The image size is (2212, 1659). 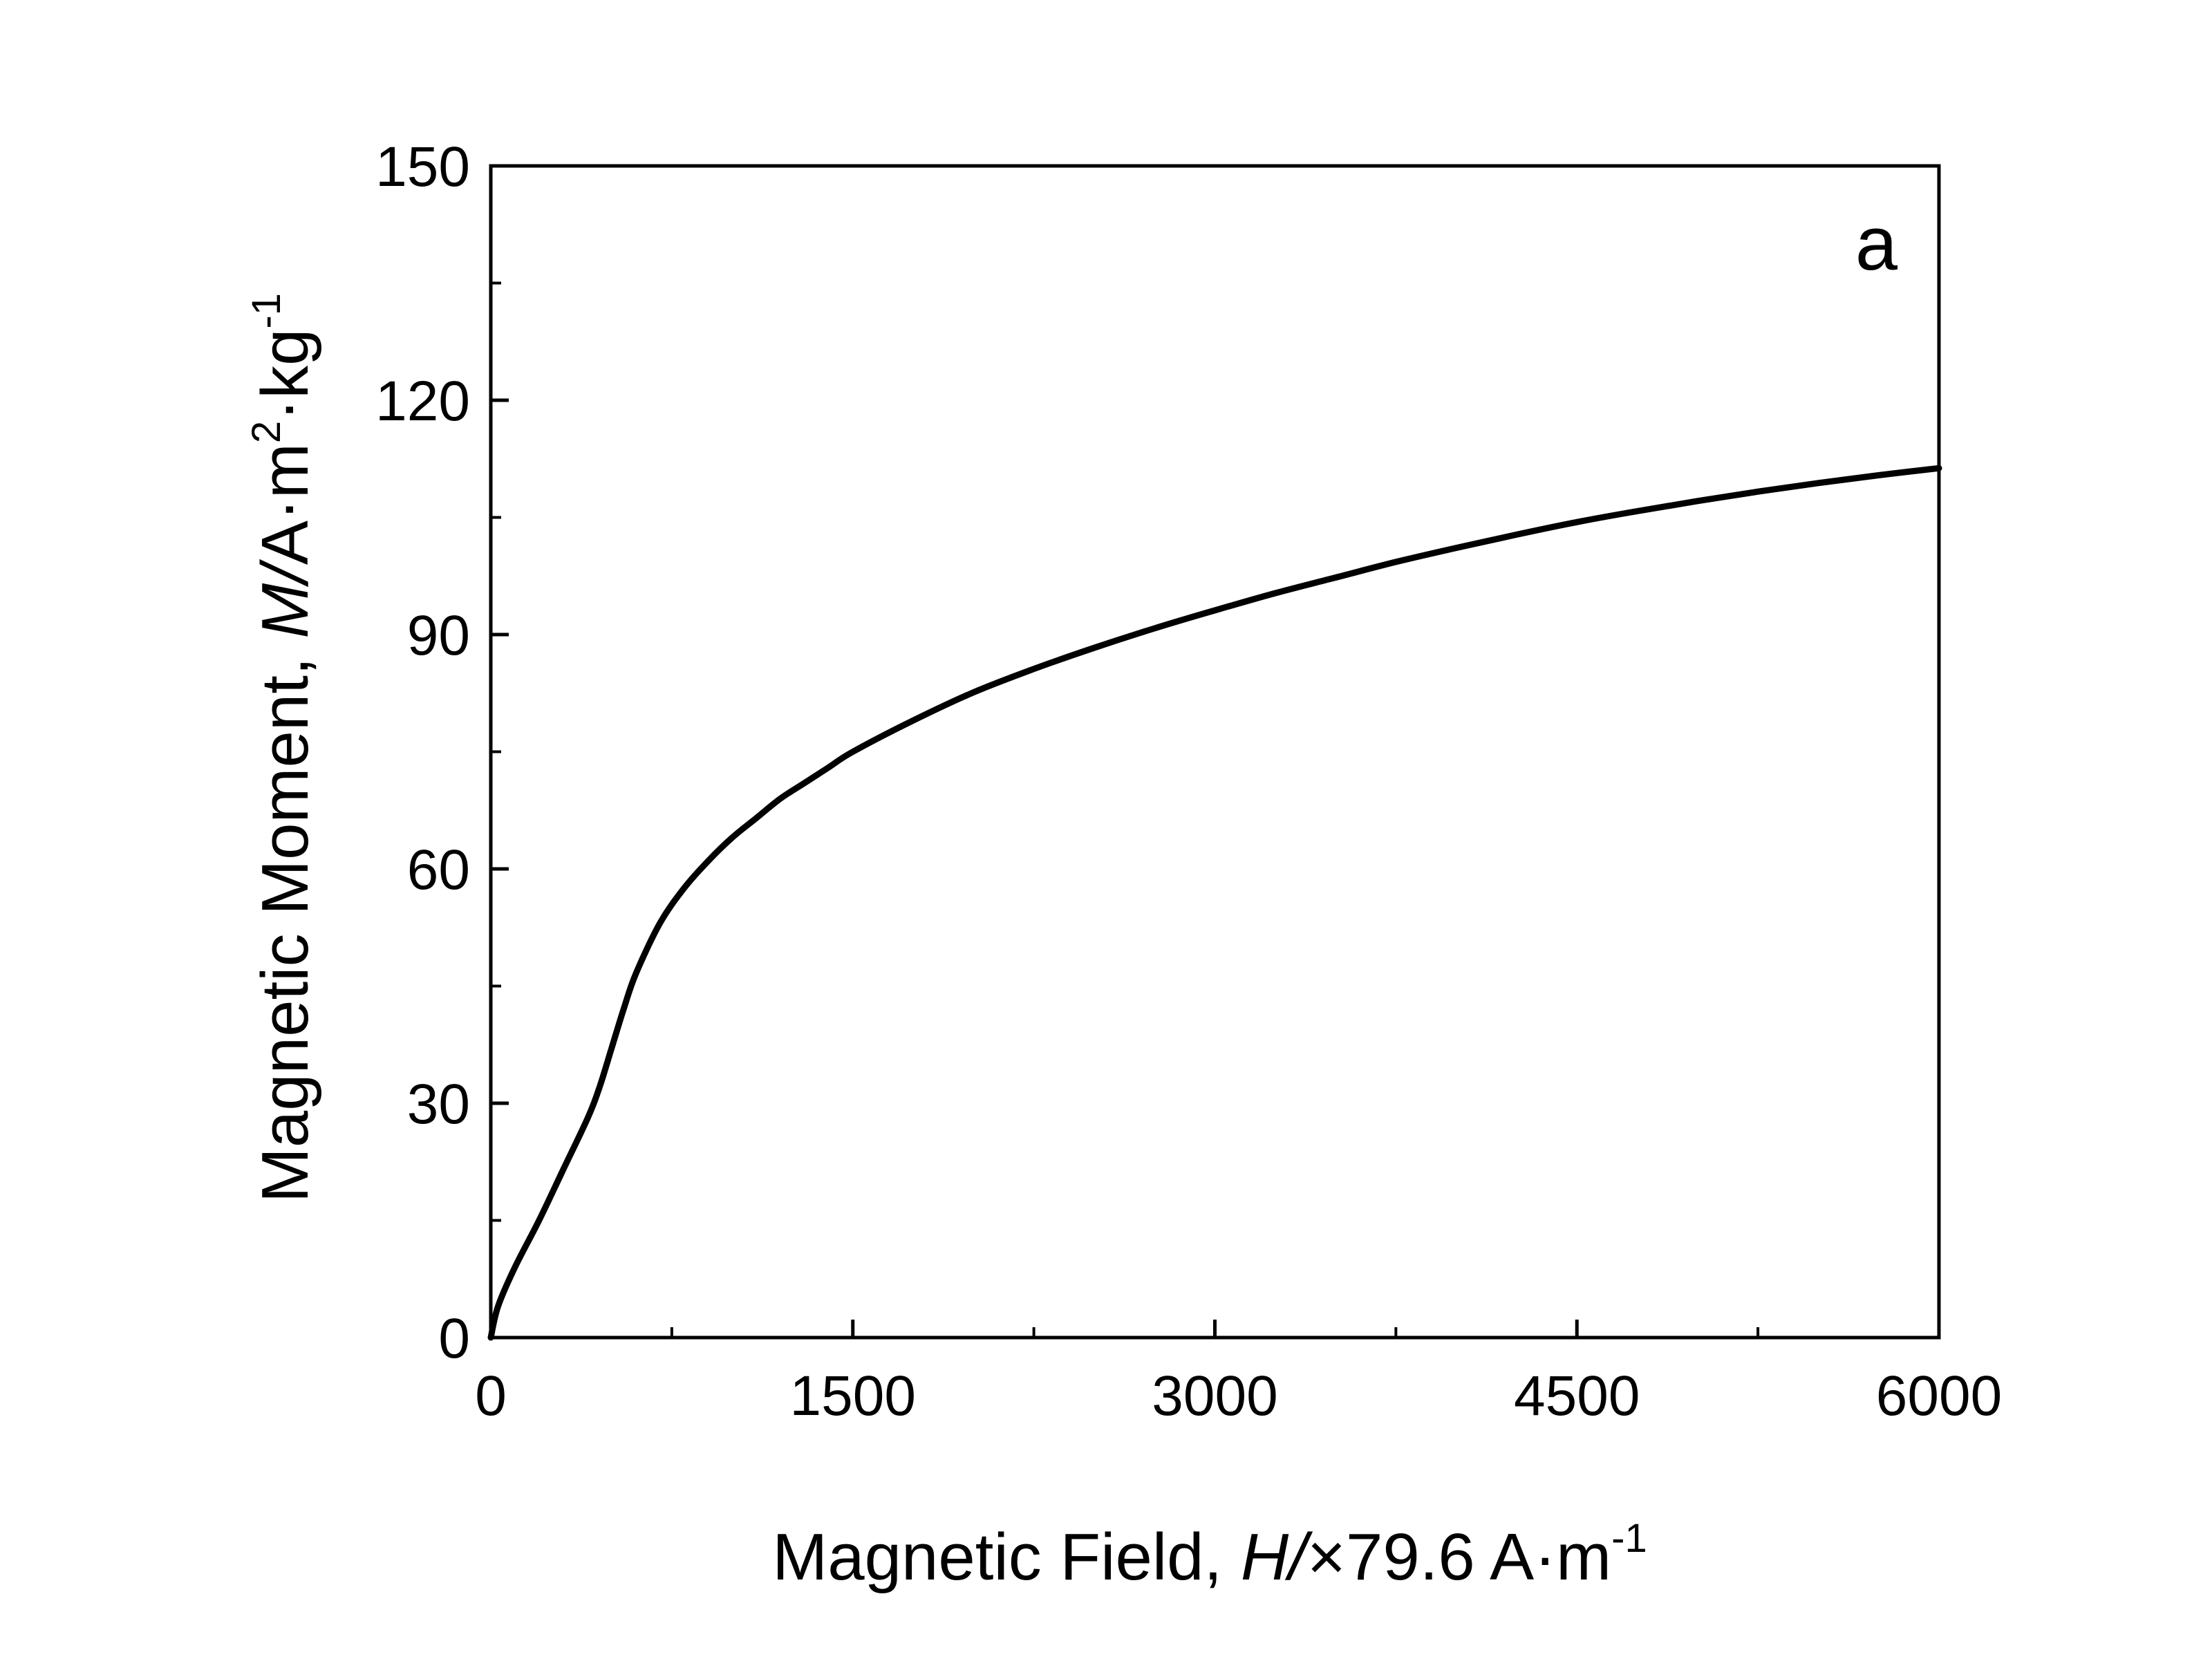 What do you see at coordinates (1265, 1557) in the screenshot?
I see `x-axis-symbol: H` at bounding box center [1265, 1557].